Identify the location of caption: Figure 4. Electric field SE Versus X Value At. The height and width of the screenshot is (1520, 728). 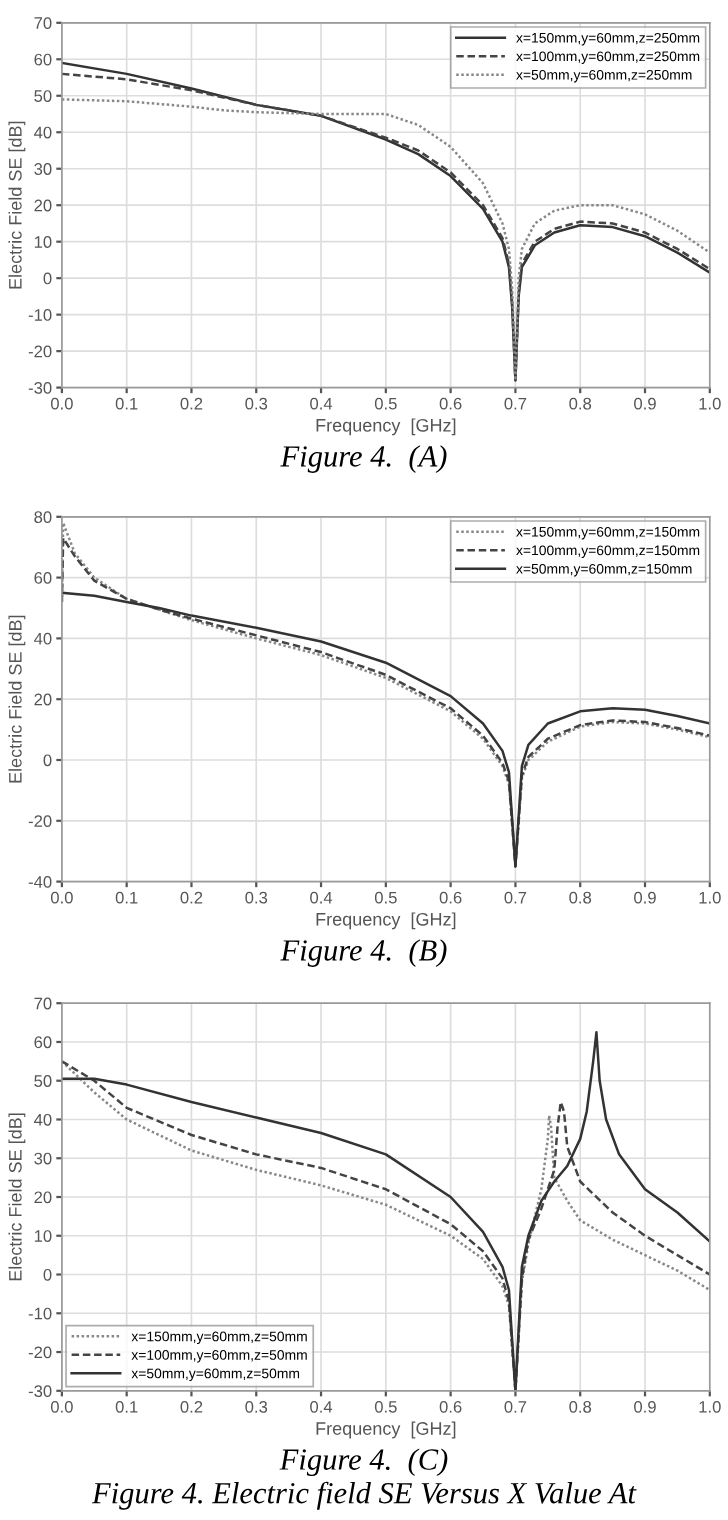
(364, 1495).